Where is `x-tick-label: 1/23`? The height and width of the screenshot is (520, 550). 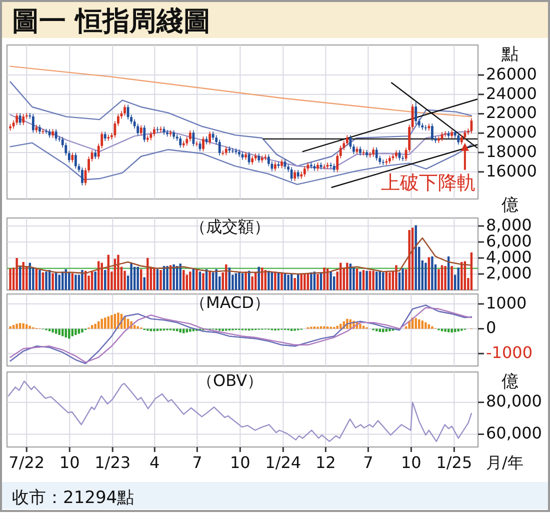
x-tick-label: 1/23 is located at coordinates (112, 462).